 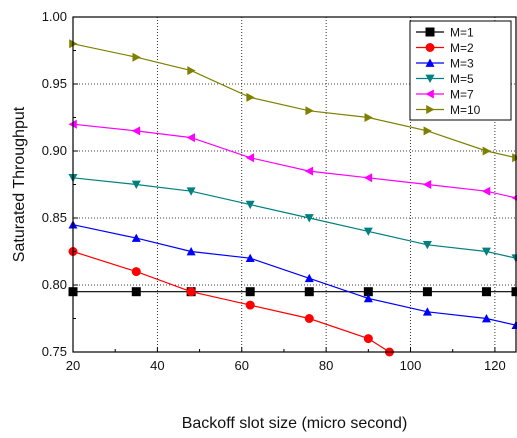 I want to click on legend-item: M=2, so click(x=445, y=48).